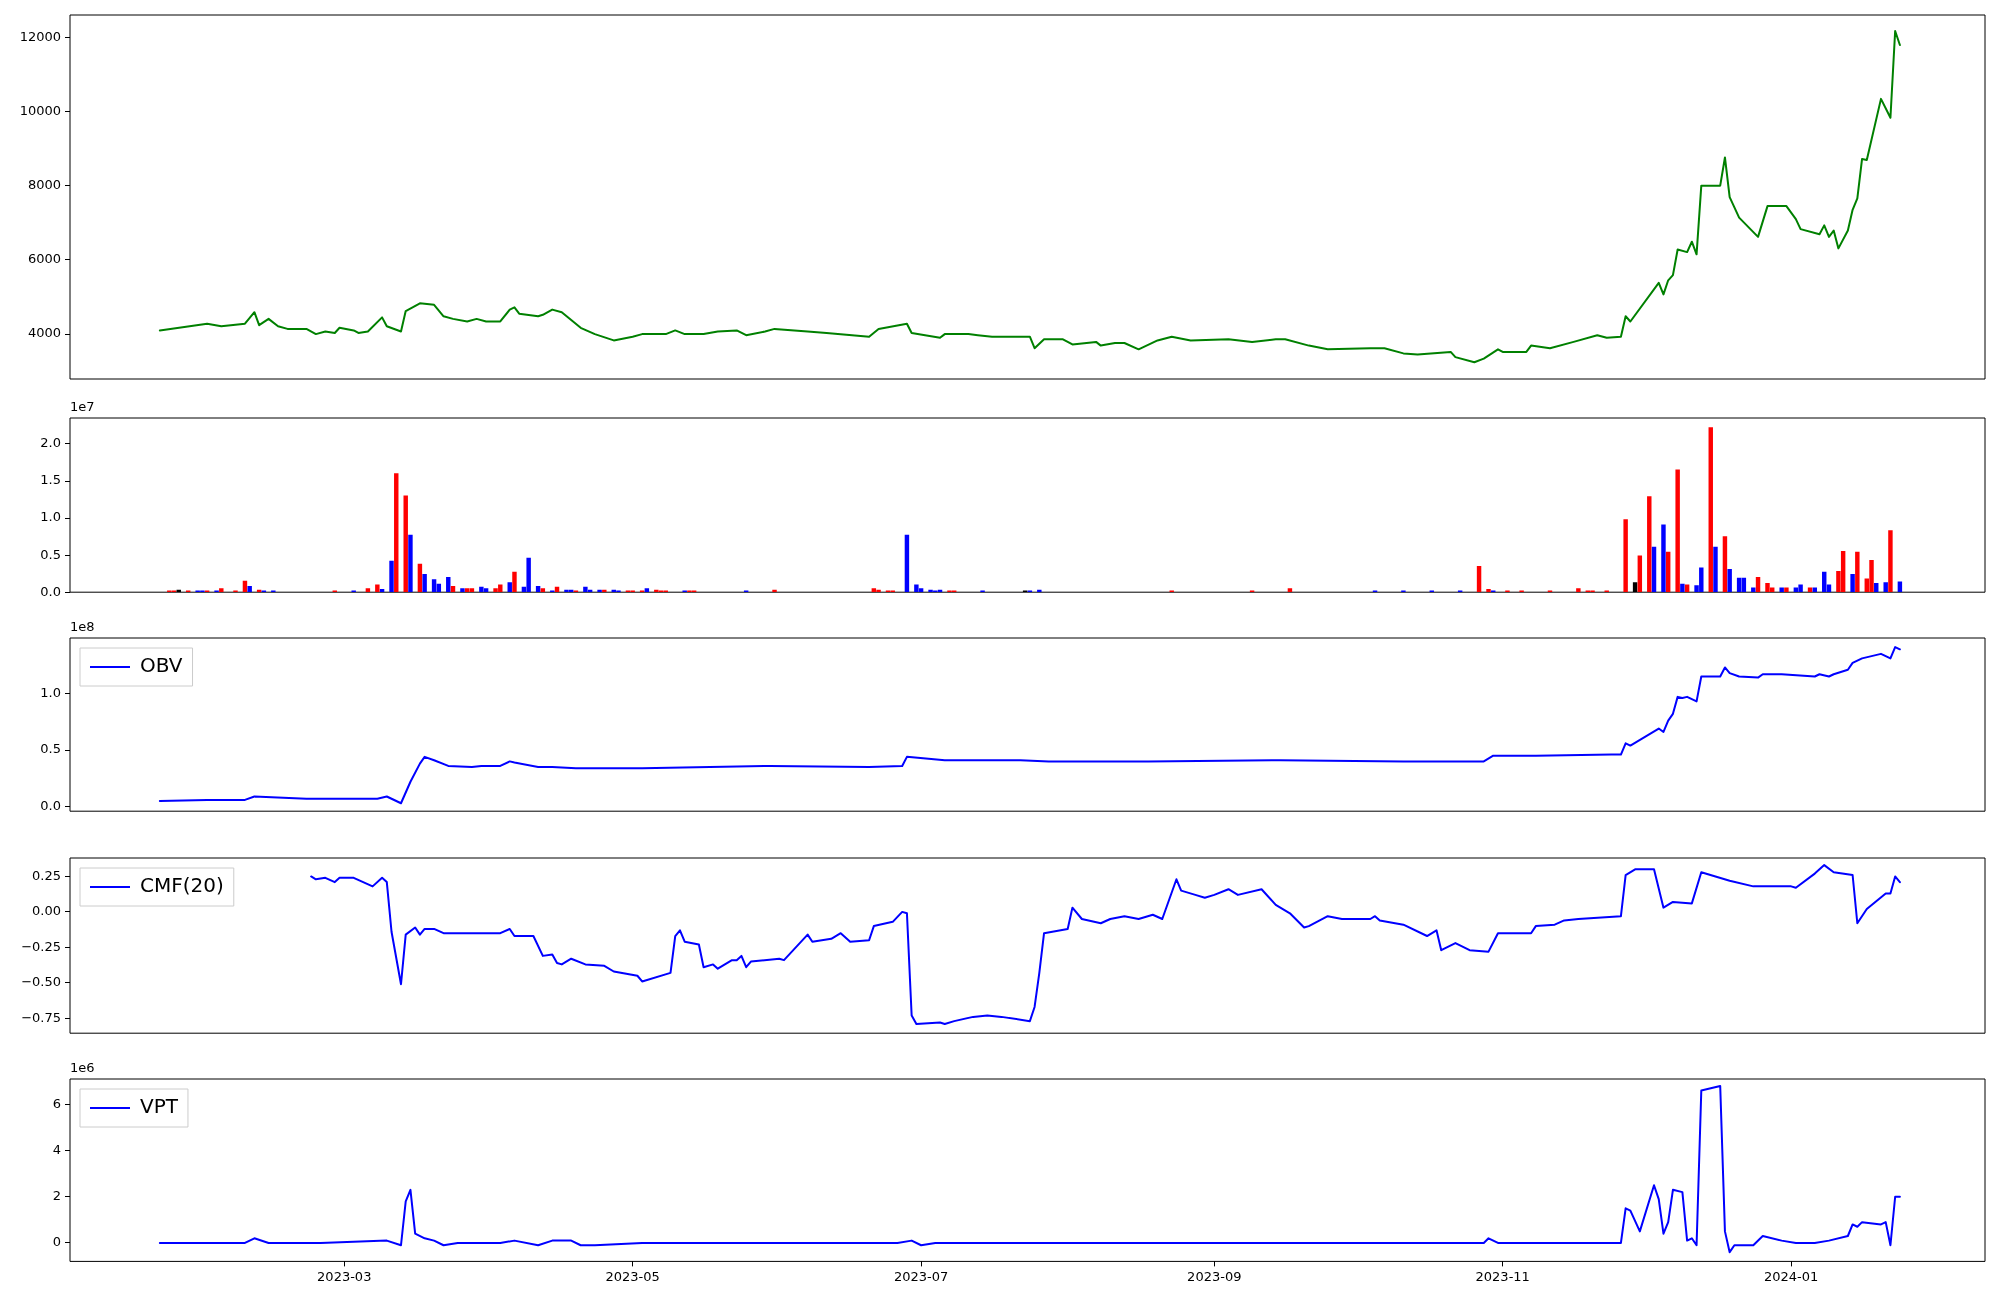 The image size is (2000, 1300). Describe the element at coordinates (46, 875) in the screenshot. I see `y-tick-label: 0.25` at that location.